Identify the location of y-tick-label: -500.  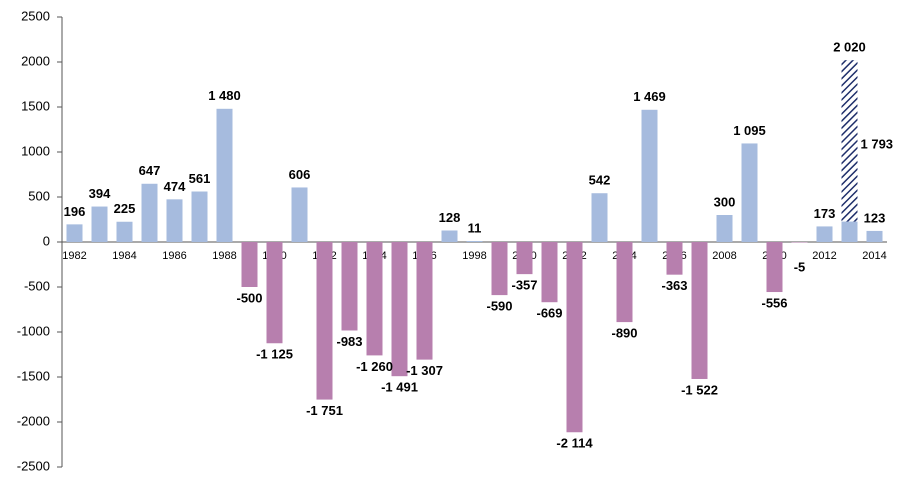
(37, 285).